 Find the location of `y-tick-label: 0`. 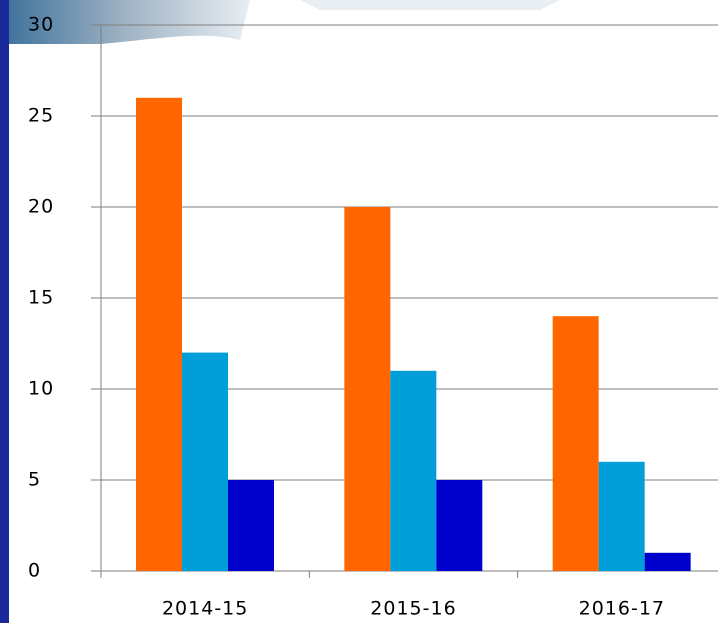

y-tick-label: 0 is located at coordinates (34, 571).